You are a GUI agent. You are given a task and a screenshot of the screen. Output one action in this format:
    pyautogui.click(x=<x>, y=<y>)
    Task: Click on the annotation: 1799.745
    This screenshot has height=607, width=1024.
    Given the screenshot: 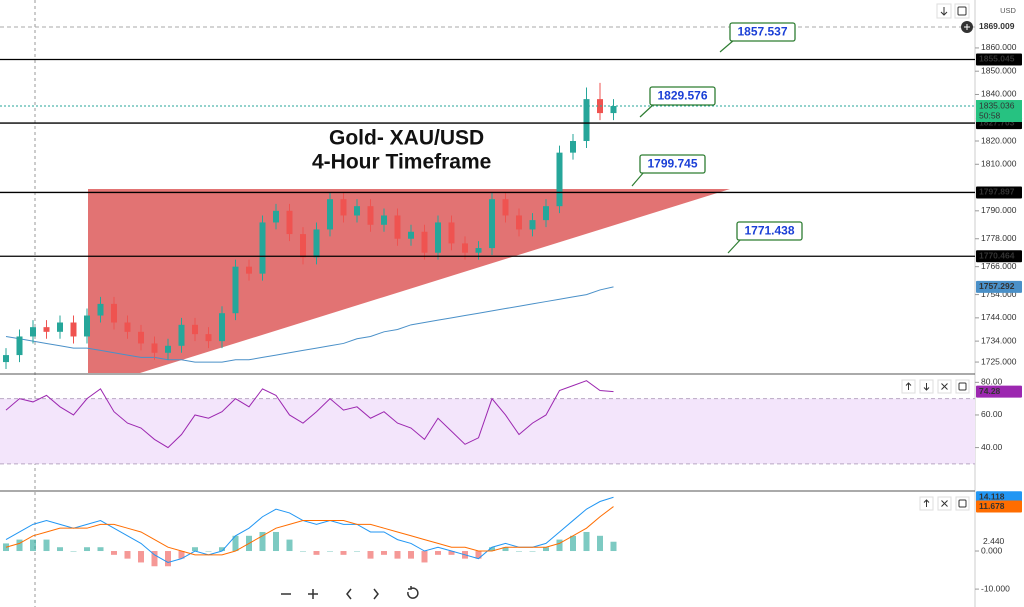 What is the action you would take?
    pyautogui.click(x=672, y=164)
    